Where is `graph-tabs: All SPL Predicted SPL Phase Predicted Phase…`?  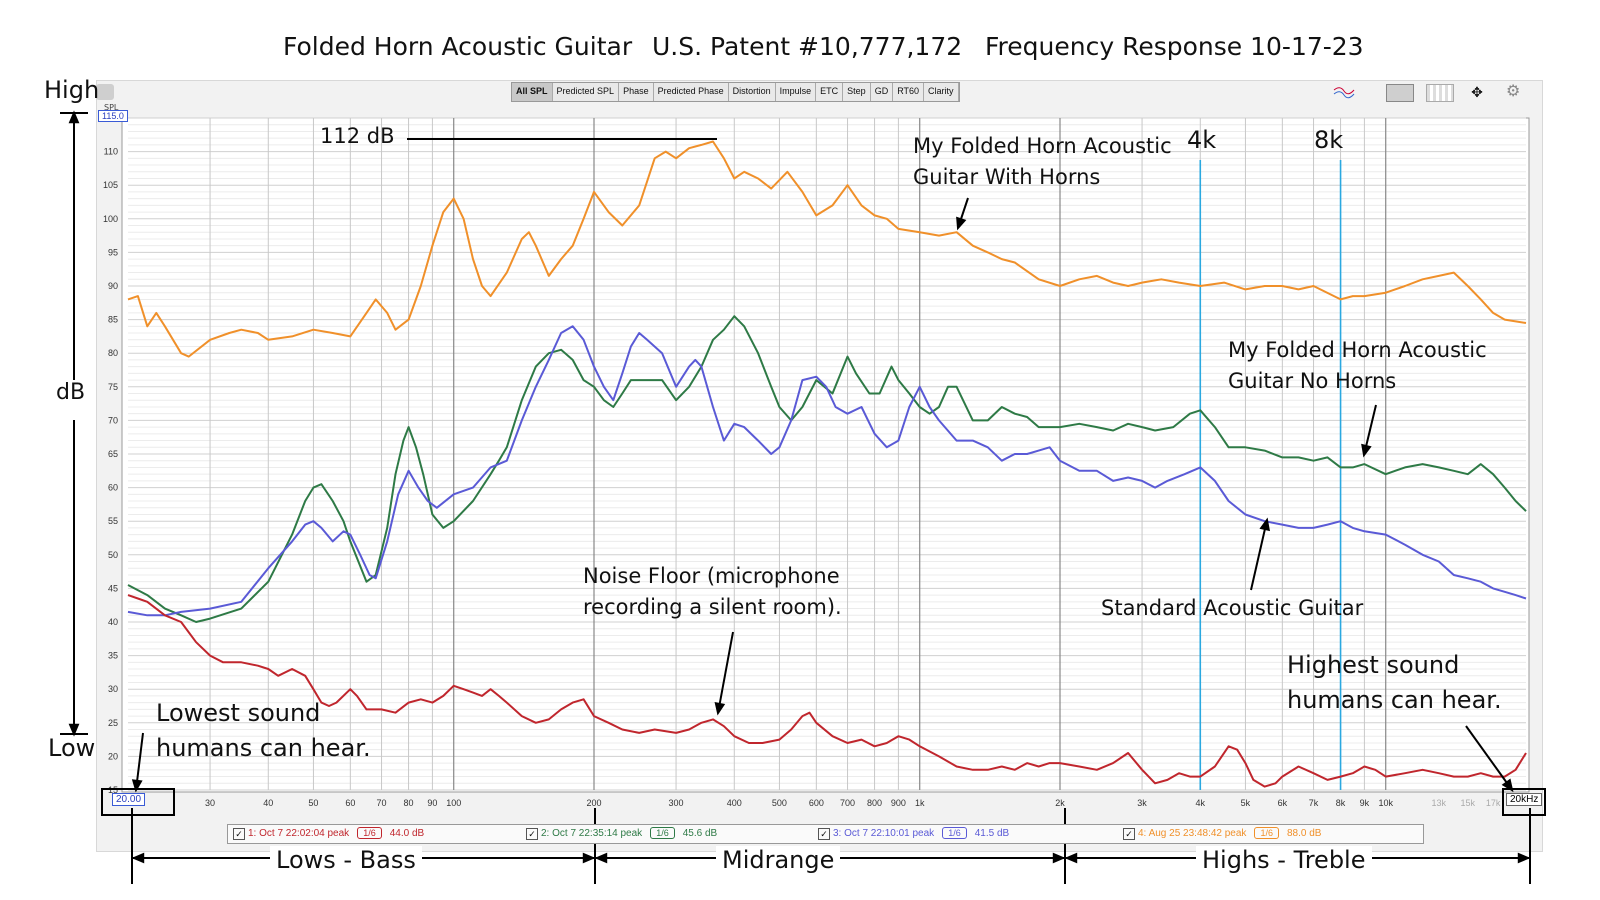
graph-tabs: All SPL Predicted SPL Phase Predicted Phase… is located at coordinates (735, 92).